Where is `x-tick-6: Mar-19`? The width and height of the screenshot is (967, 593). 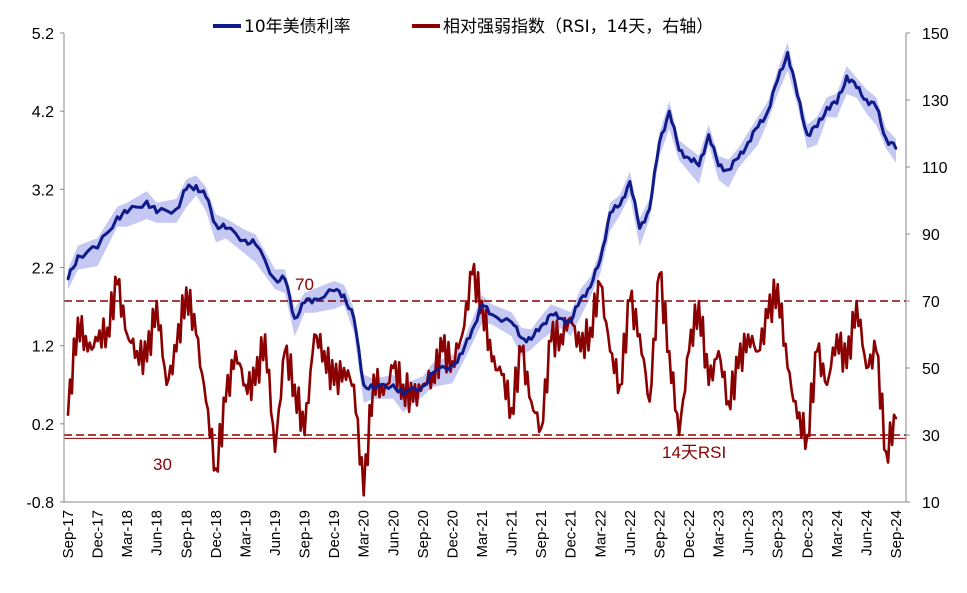 x-tick-6: Mar-19 is located at coordinates (245, 534).